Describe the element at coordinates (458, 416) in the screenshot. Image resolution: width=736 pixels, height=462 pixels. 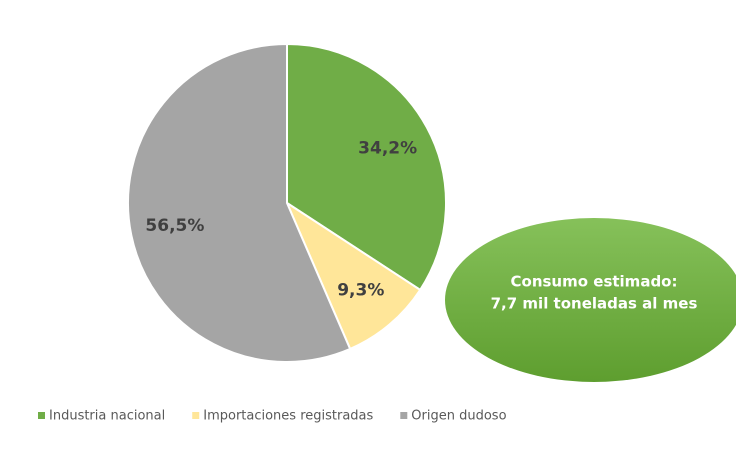
I see `legend-label: Origen dudoso` at that location.